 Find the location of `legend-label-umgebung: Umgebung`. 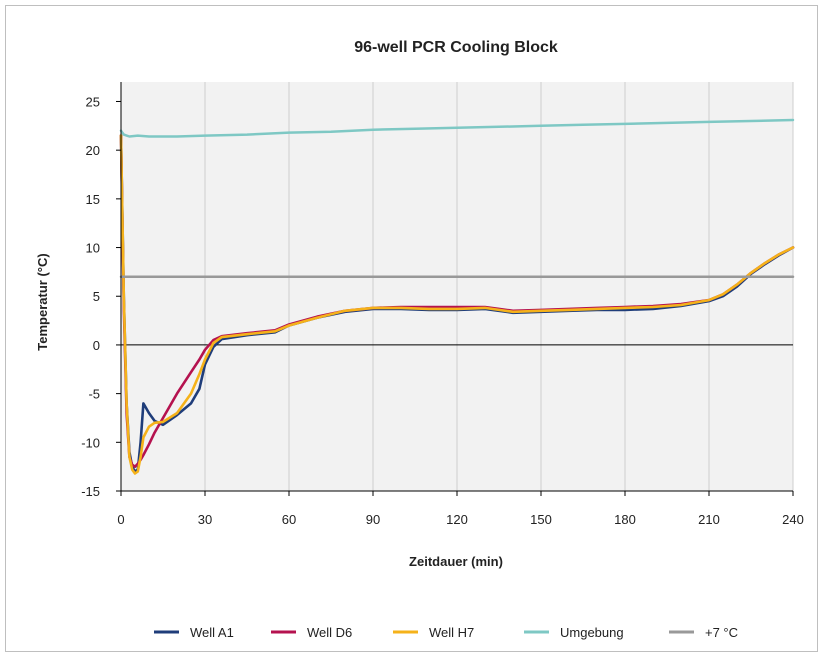

legend-label-umgebung: Umgebung is located at coordinates (592, 632).